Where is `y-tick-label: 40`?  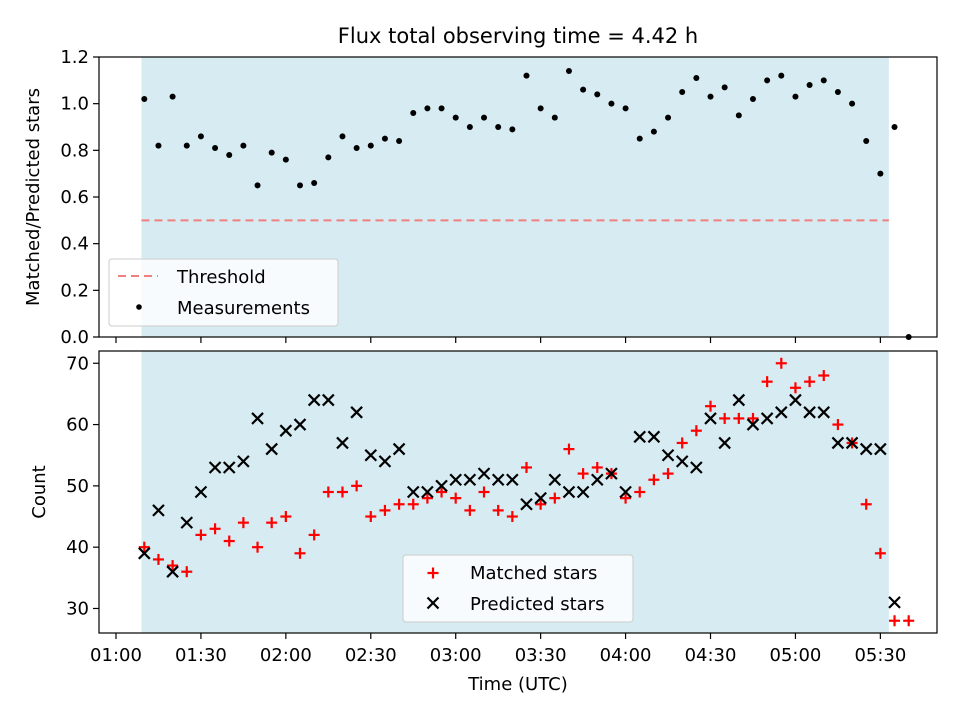 y-tick-label: 40 is located at coordinates (77, 547).